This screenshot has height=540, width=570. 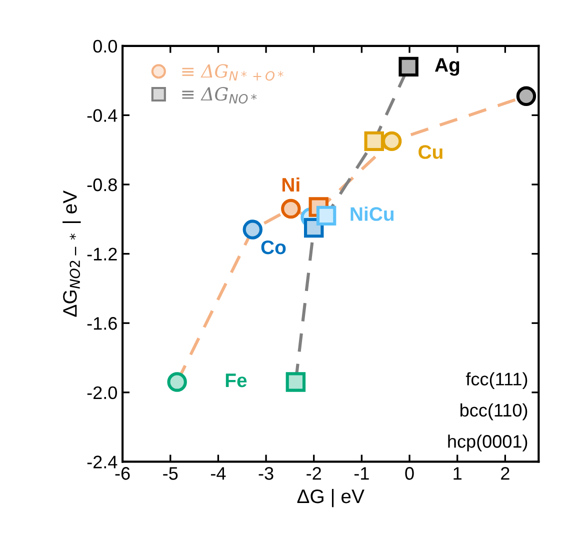 I want to click on y-axis-title: ΔG$_{NO2−*}$ | eV, so click(x=71, y=253).